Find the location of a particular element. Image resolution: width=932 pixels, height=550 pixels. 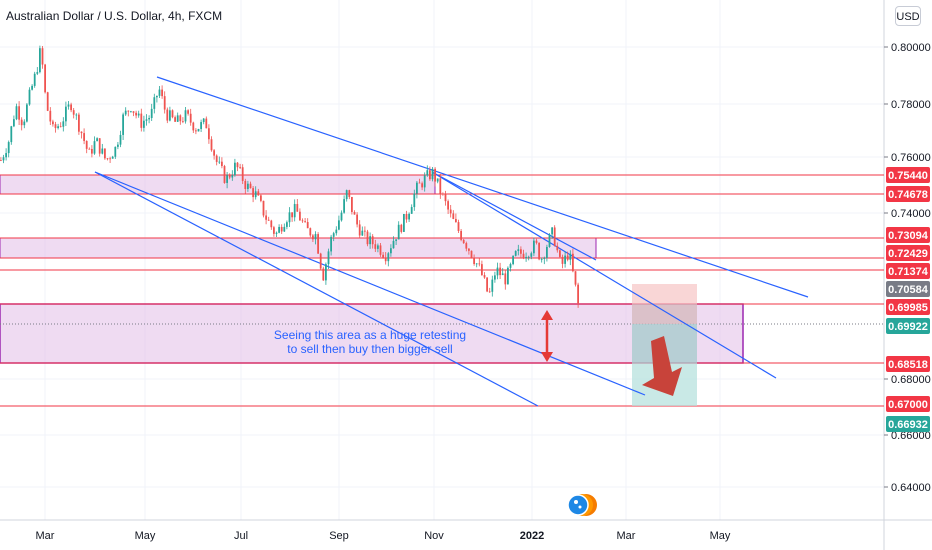

currency-button: USD is located at coordinates (908, 16).